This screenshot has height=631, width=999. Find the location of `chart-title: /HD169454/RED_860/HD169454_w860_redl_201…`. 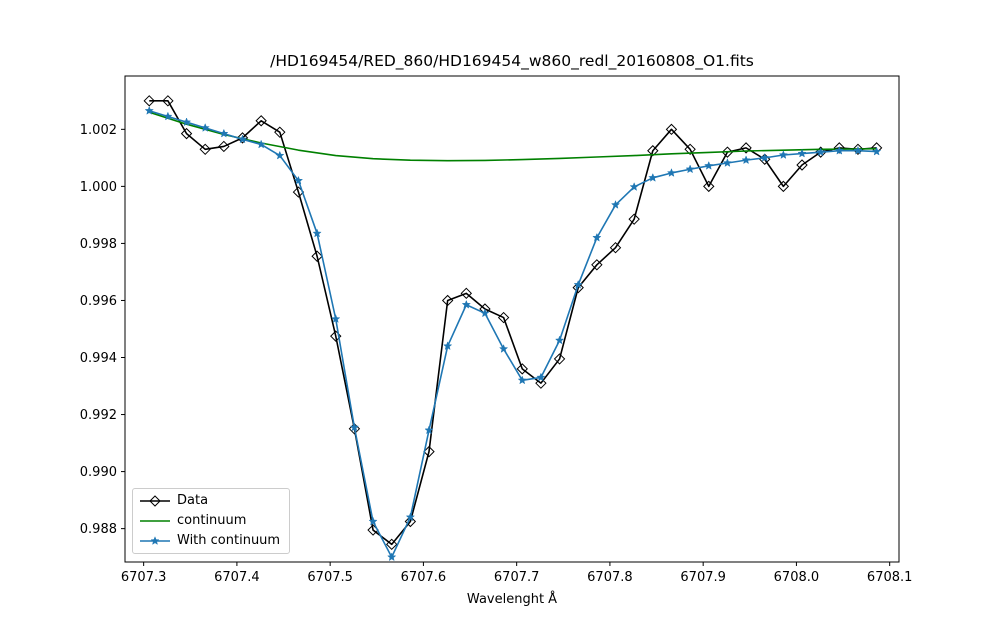

chart-title: /HD169454/RED_860/HD169454_w860_redl_201… is located at coordinates (512, 61).